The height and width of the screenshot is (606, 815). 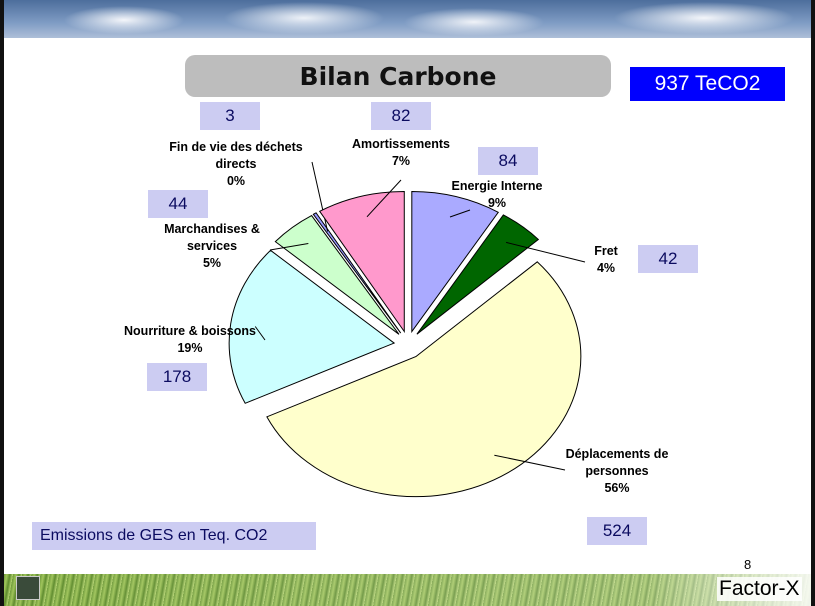 What do you see at coordinates (190, 348) in the screenshot?
I see `percent-label: 19%` at bounding box center [190, 348].